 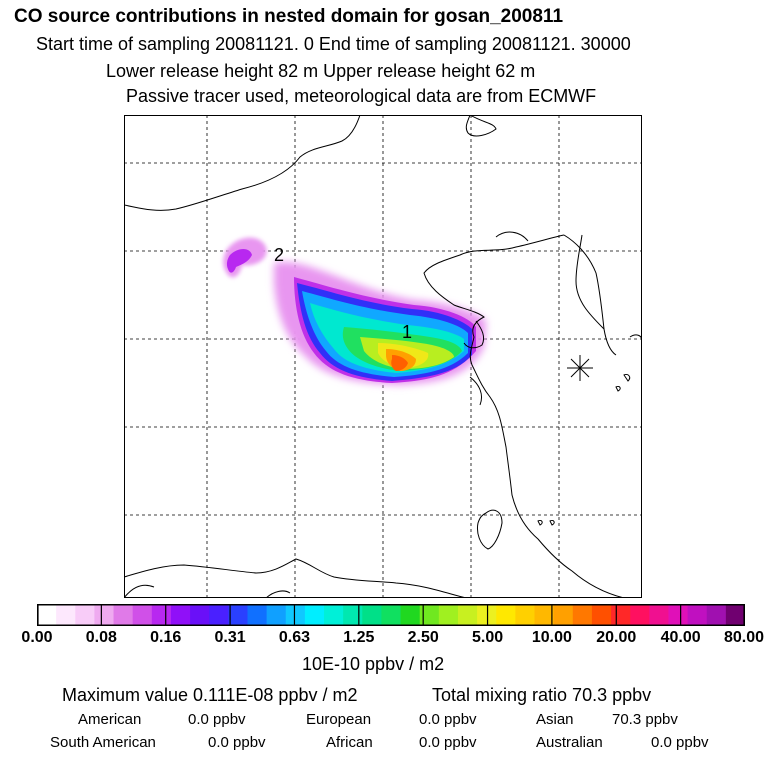 What do you see at coordinates (680, 637) in the screenshot?
I see `colorbar-tick-label: 40.00` at bounding box center [680, 637].